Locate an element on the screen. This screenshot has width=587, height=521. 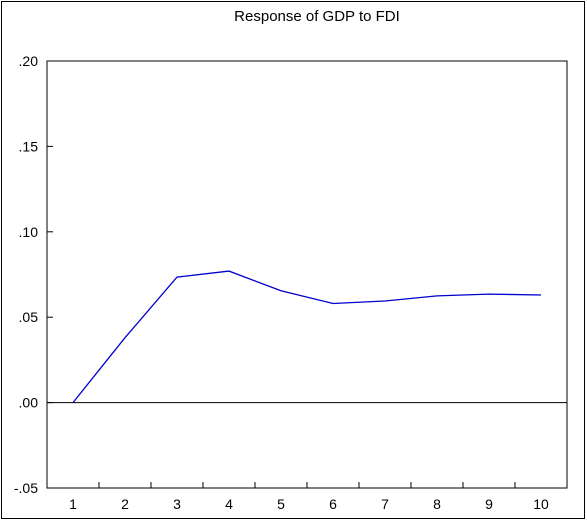
x-tick-label: 4 is located at coordinates (229, 504).